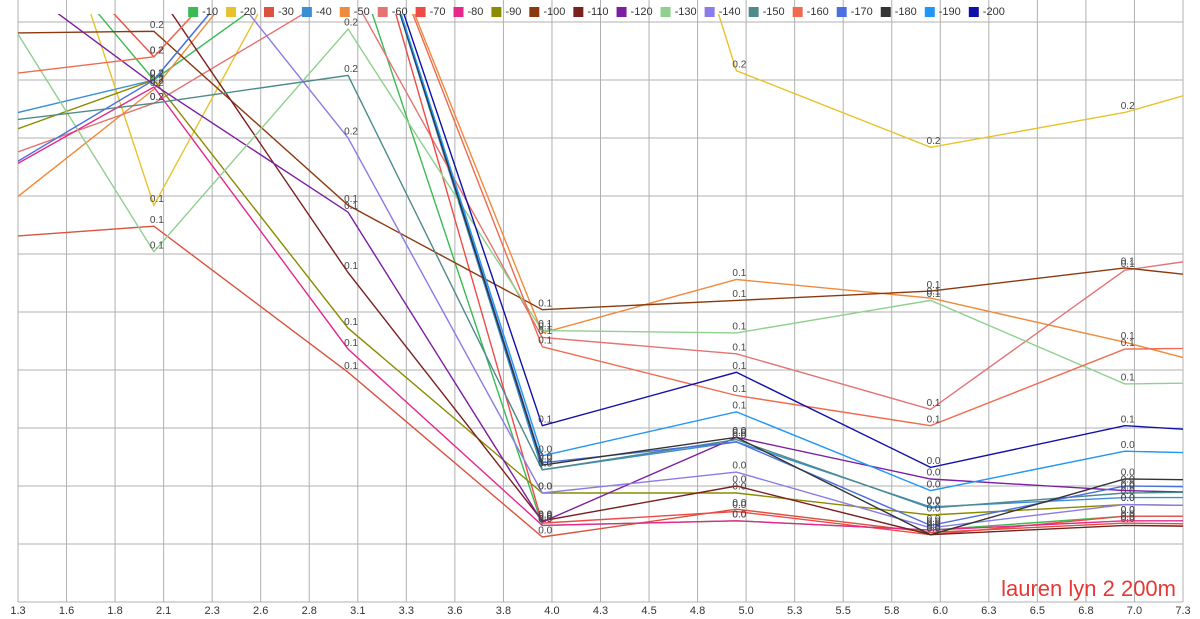  I want to click on legend-item: -140, so click(722, 12).